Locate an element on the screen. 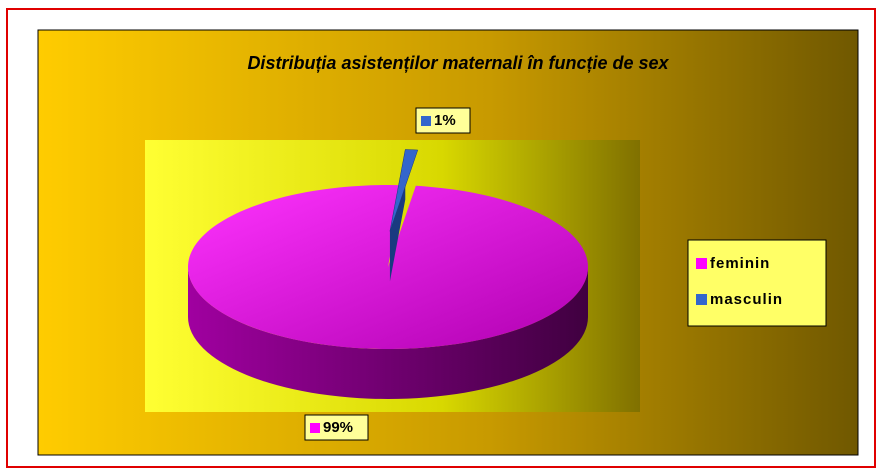 The height and width of the screenshot is (472, 882). data-label: 1% is located at coordinates (445, 120).